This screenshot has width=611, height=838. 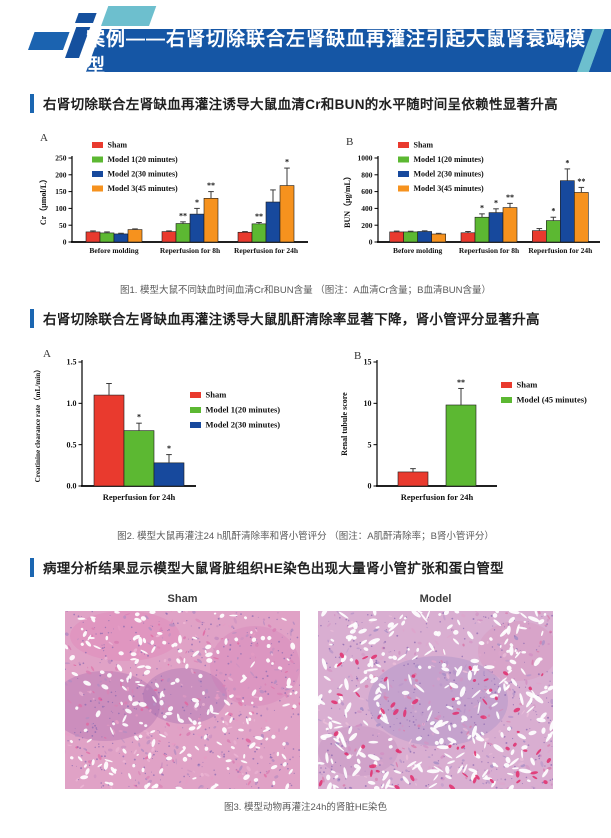 What do you see at coordinates (370, 444) in the screenshot?
I see `svg-text: 5` at bounding box center [370, 444].